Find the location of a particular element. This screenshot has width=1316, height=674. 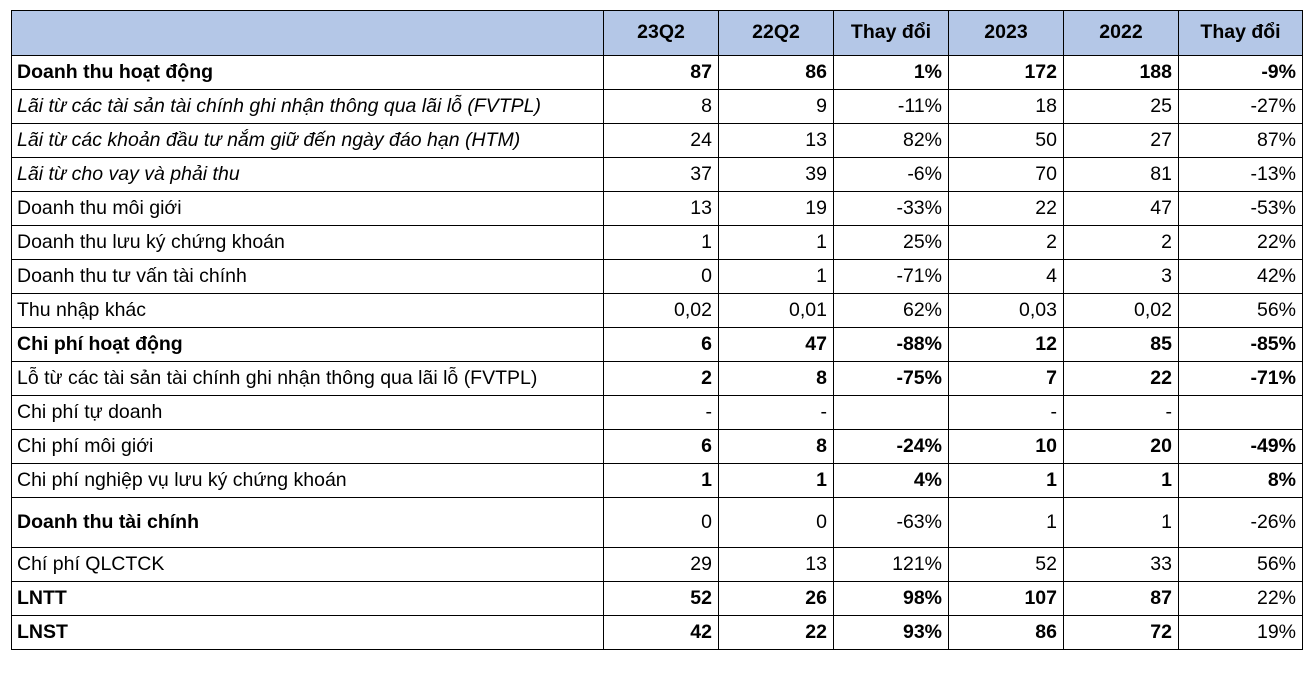

row-label: Doanh thu hoạt động is located at coordinates (307, 72).